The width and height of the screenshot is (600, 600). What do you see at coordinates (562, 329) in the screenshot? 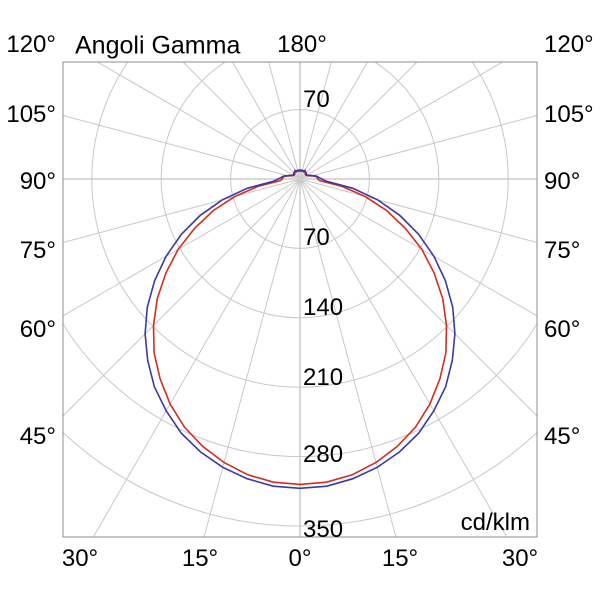
I see `gamma-axis-label-right-60: 60°` at bounding box center [562, 329].